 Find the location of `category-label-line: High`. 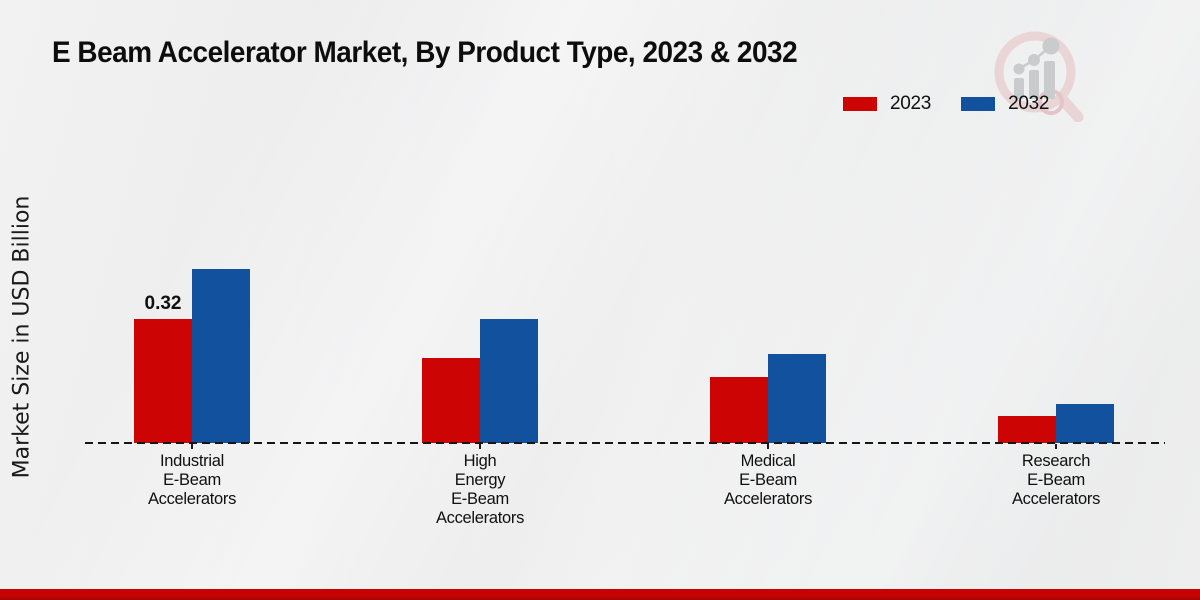

category-label-line: High is located at coordinates (480, 461).